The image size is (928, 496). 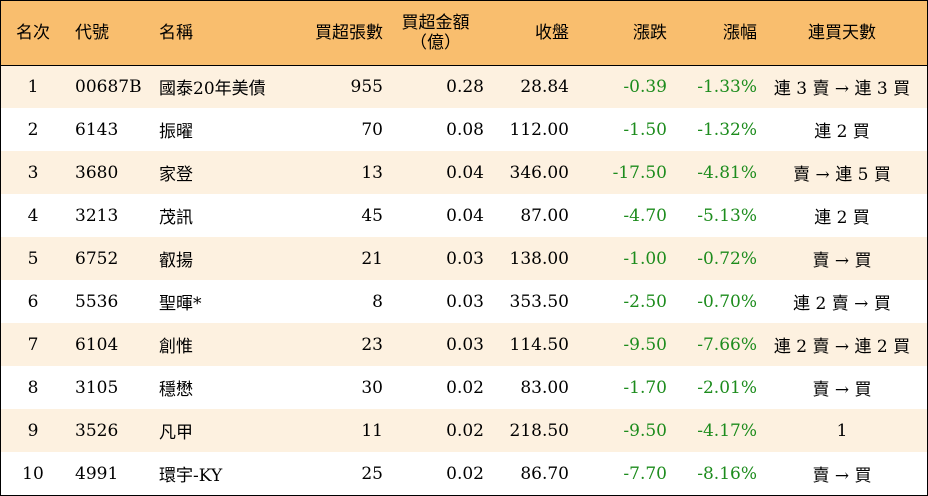 I want to click on cell-name: 國泰20年美債, so click(x=212, y=89).